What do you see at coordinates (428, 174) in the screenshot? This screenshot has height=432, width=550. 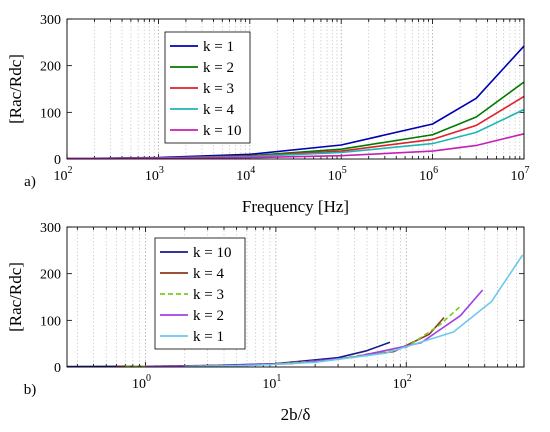 I see `x-tick-label: 10⁶` at bounding box center [428, 174].